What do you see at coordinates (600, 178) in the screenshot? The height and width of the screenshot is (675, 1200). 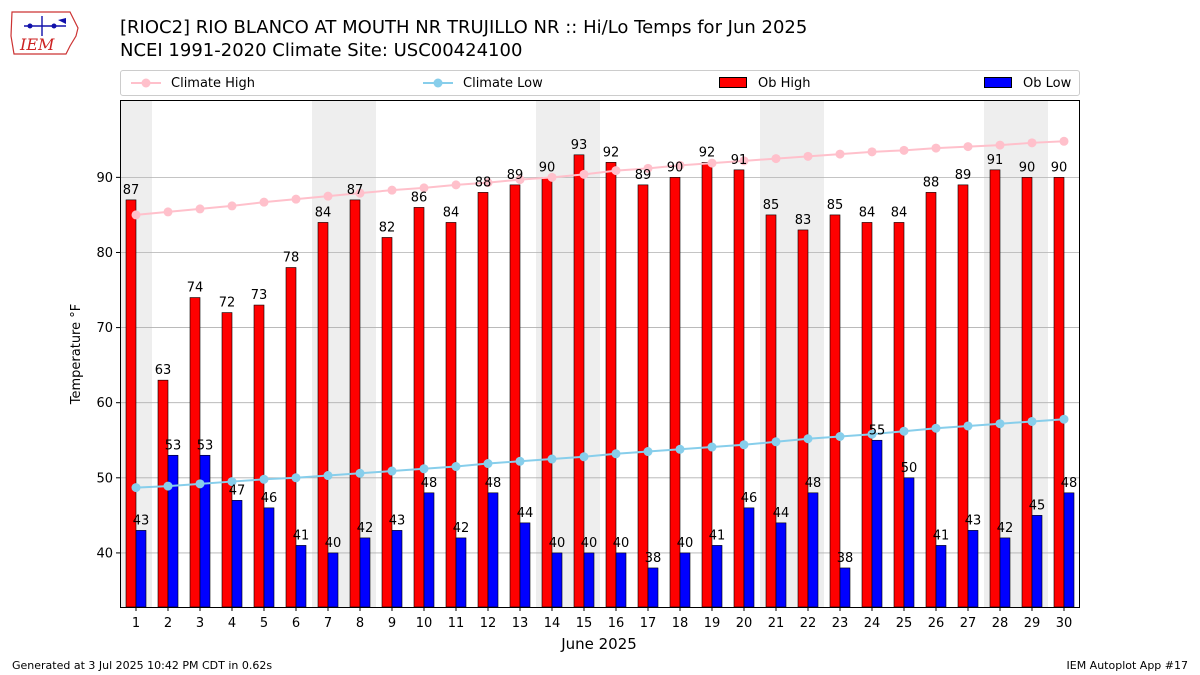 I see `climate-high-line` at bounding box center [600, 178].